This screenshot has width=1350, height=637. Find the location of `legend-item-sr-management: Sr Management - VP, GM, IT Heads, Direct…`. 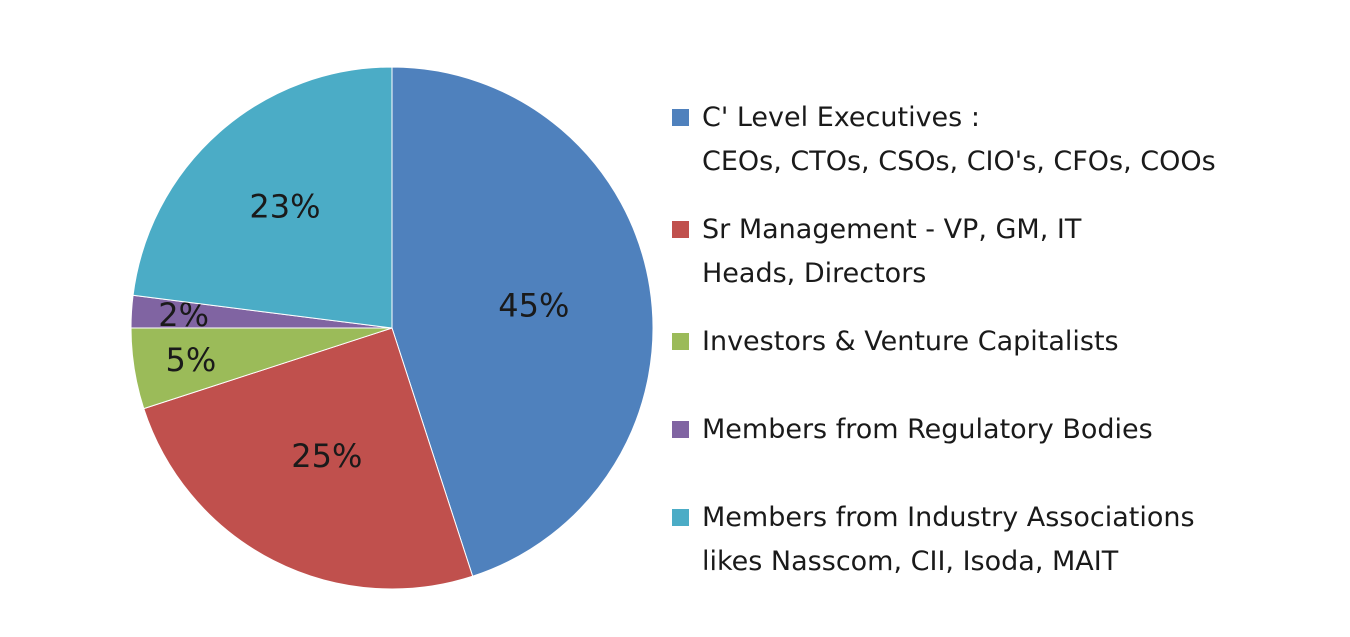

legend-item-sr-management: Sr Management - VP, GM, IT Heads, Direct… is located at coordinates (992, 264).